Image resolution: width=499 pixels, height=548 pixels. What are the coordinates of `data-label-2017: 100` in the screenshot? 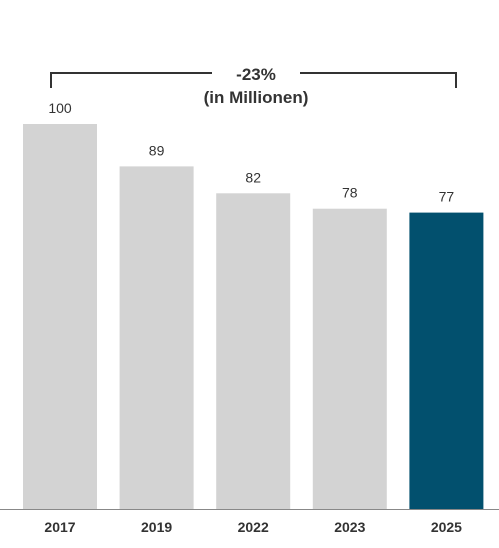 It's located at (60, 108).